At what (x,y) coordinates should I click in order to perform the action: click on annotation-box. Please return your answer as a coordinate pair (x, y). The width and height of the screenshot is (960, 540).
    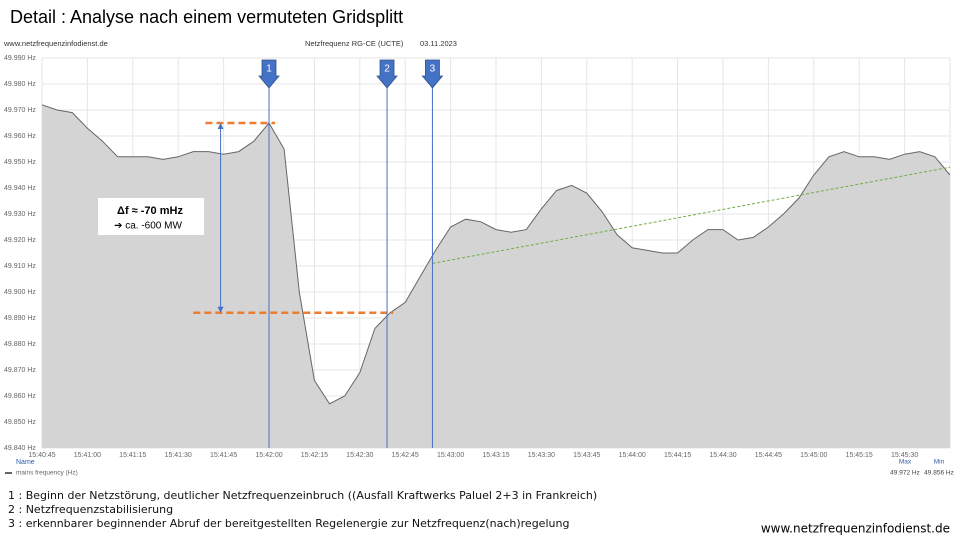
    Looking at the image, I should click on (151, 216).